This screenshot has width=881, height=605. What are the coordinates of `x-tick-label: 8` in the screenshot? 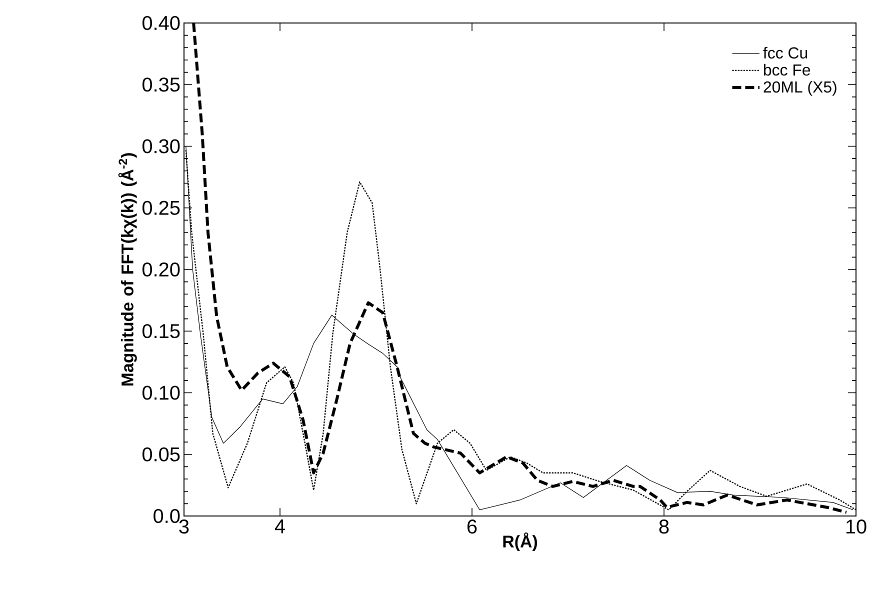 It's located at (664, 527).